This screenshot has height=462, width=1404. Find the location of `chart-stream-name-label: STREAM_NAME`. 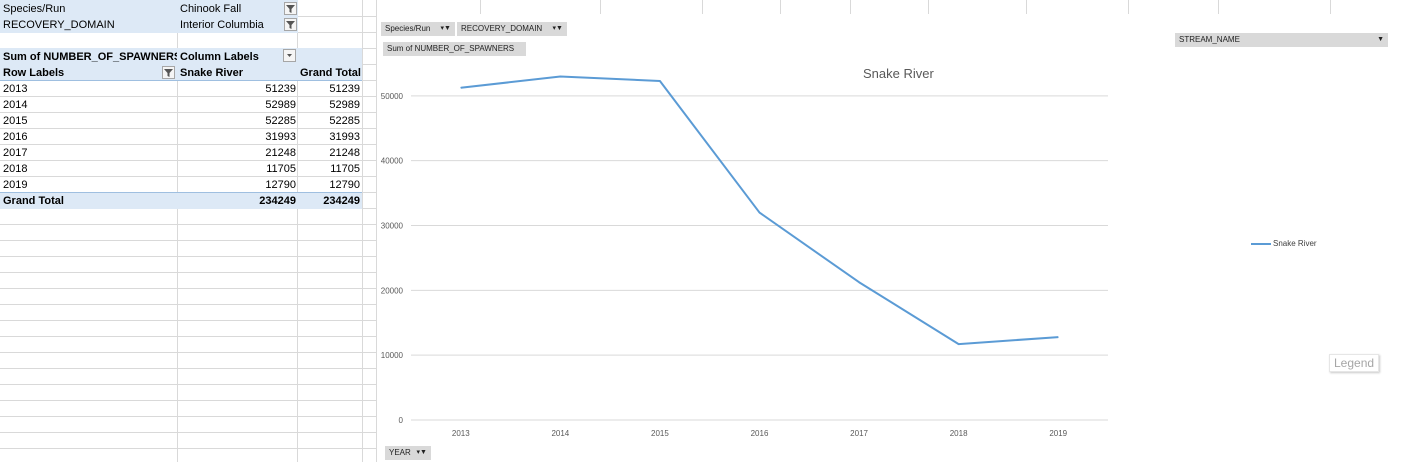

chart-stream-name-label: STREAM_NAME is located at coordinates (1209, 39).